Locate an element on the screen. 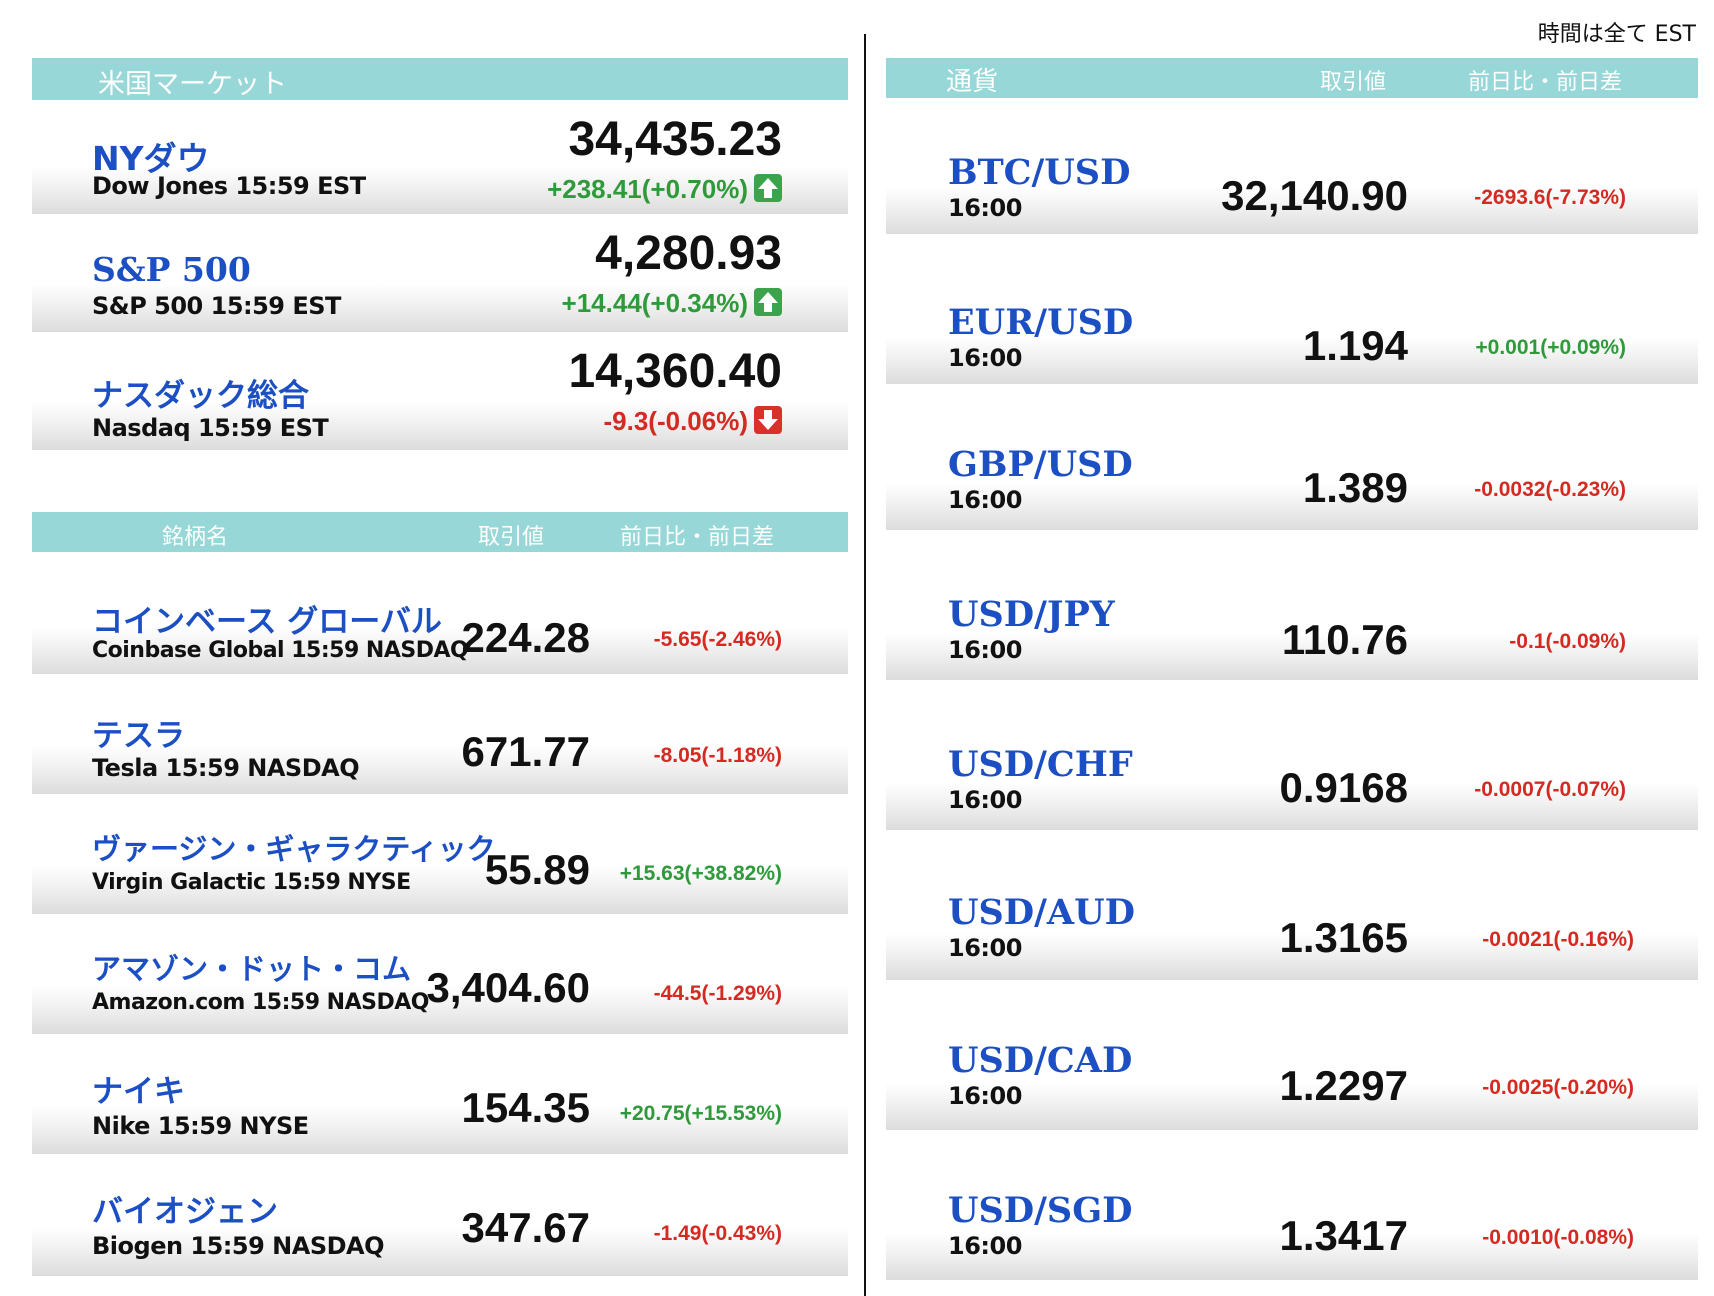 The height and width of the screenshot is (1296, 1714). stock-name: コインベース グローバル is located at coordinates (267, 622).